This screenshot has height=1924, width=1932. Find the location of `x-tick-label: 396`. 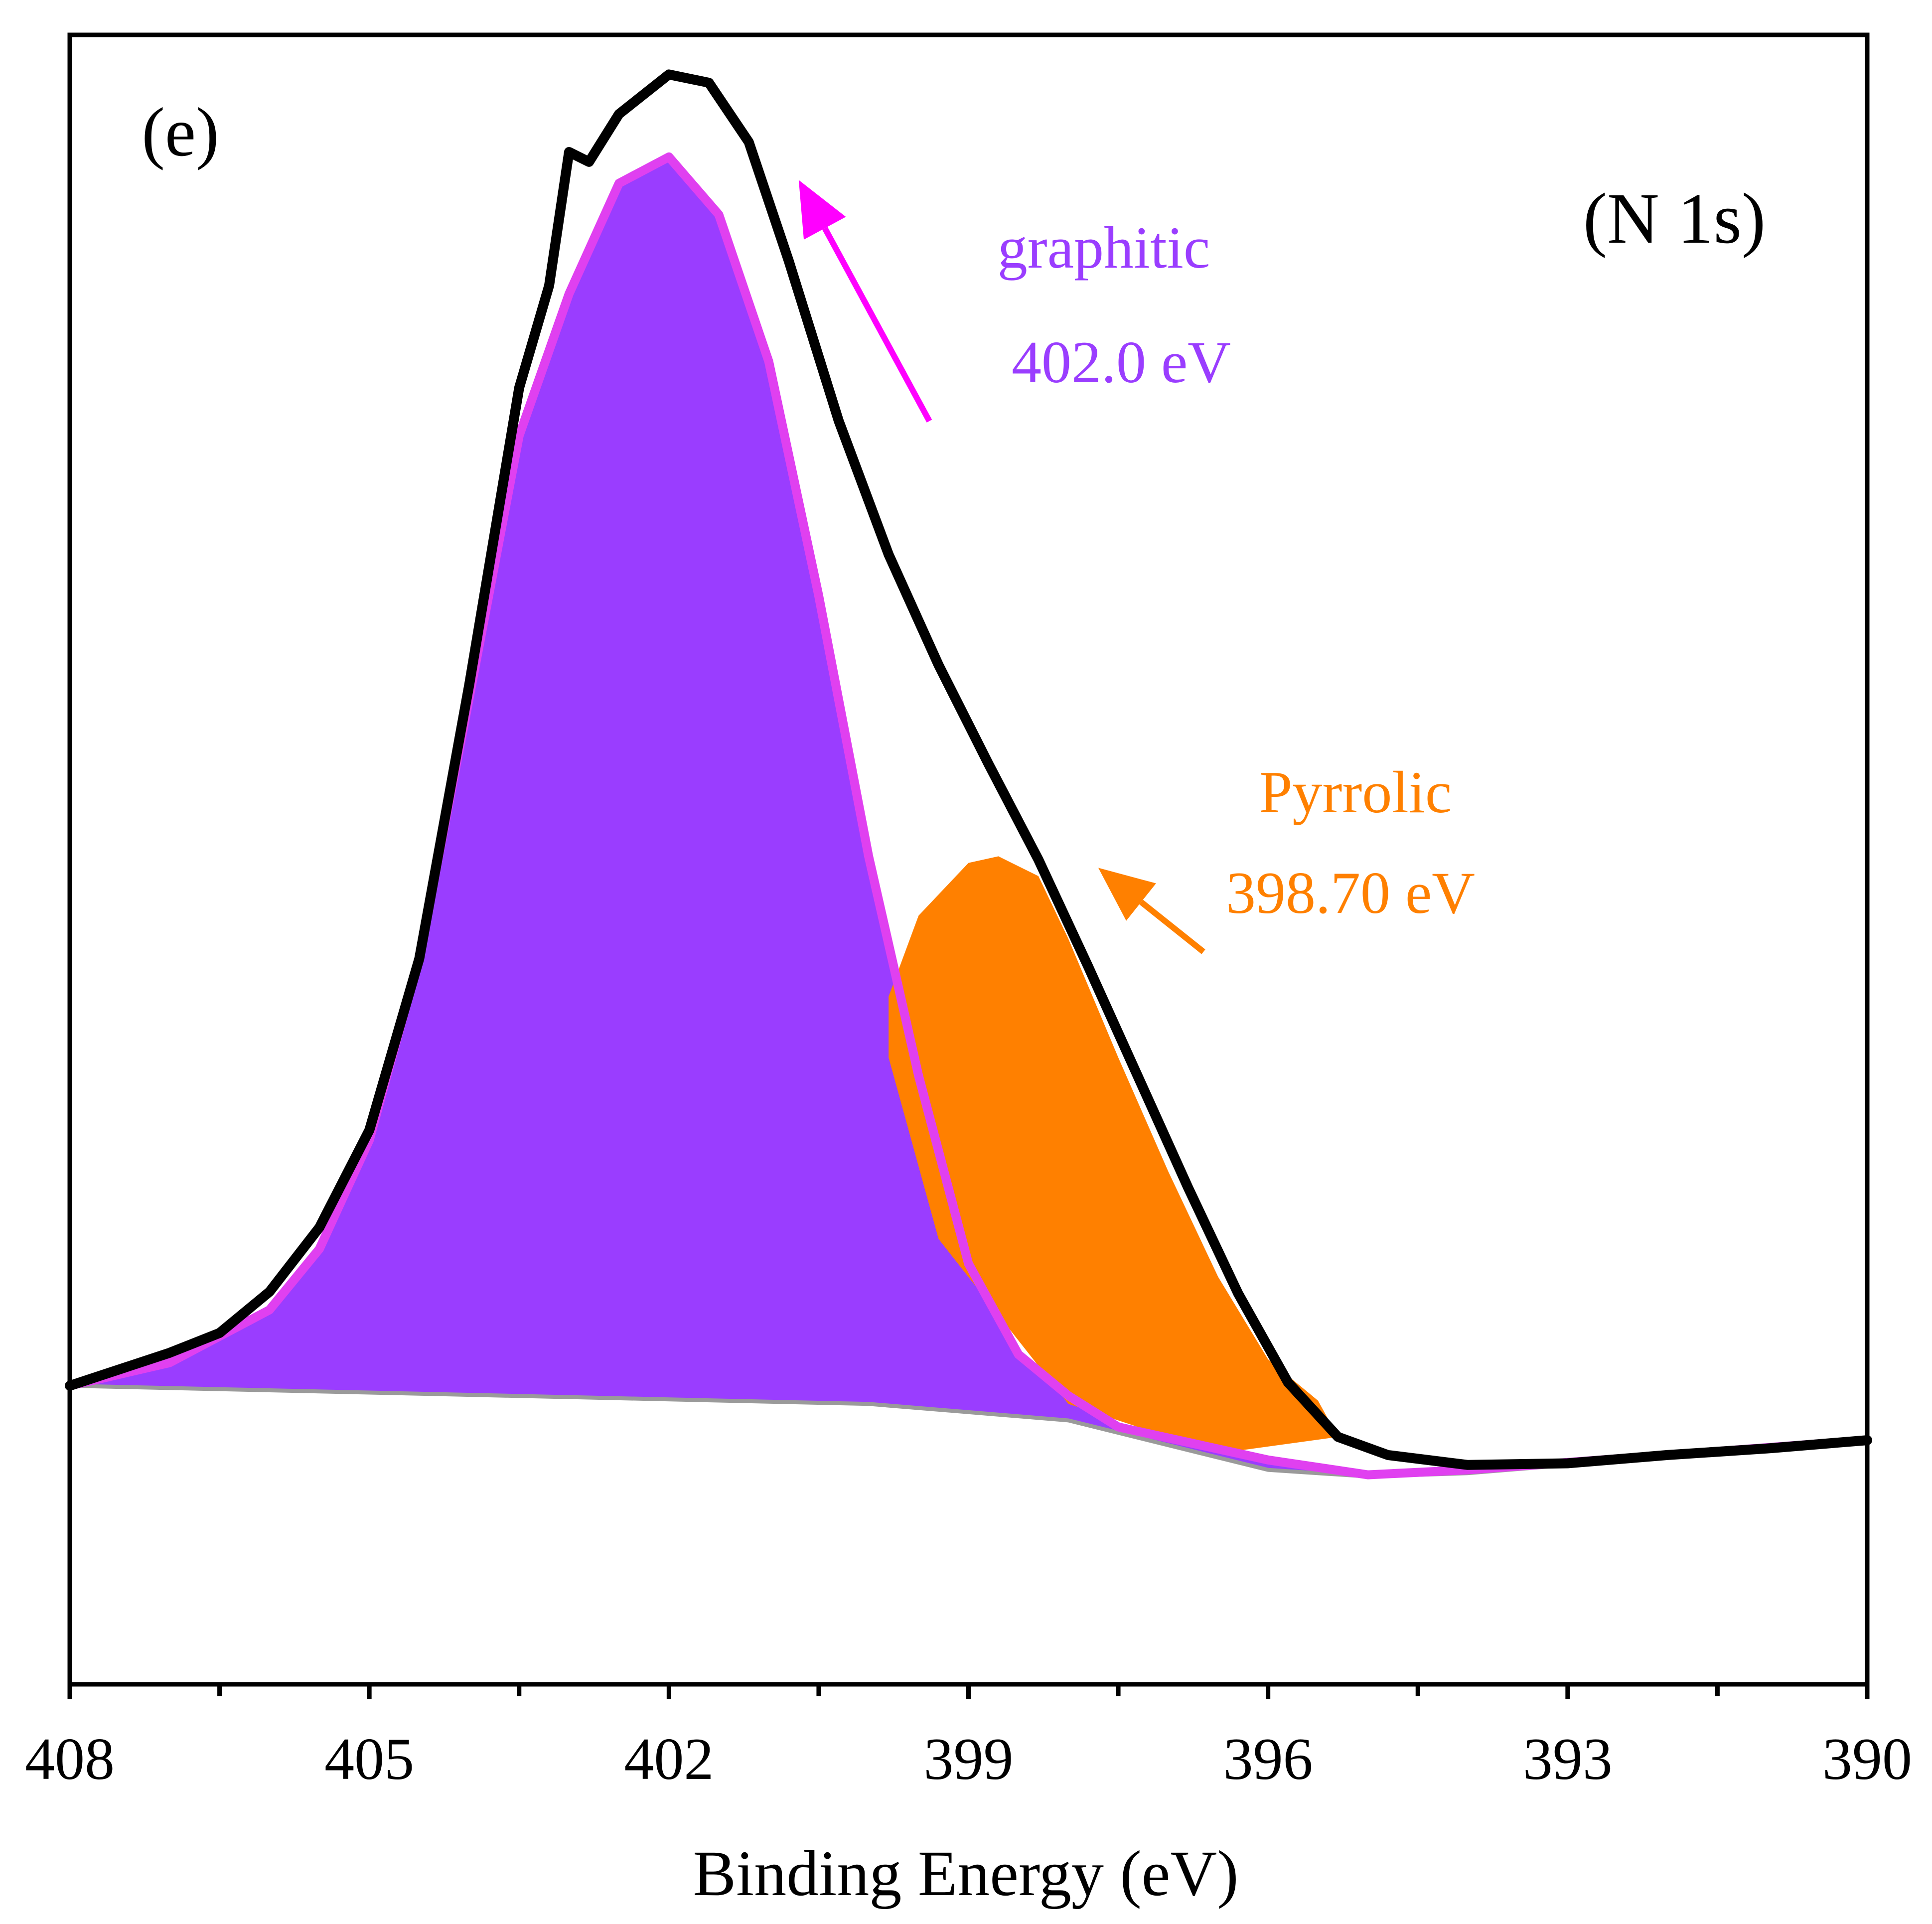

x-tick-label: 396 is located at coordinates (1268, 1759).